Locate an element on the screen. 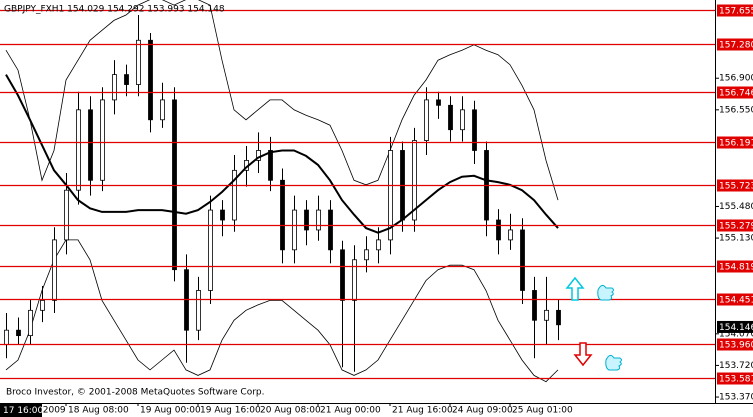  level-label: 155.723 is located at coordinates (736, 187).